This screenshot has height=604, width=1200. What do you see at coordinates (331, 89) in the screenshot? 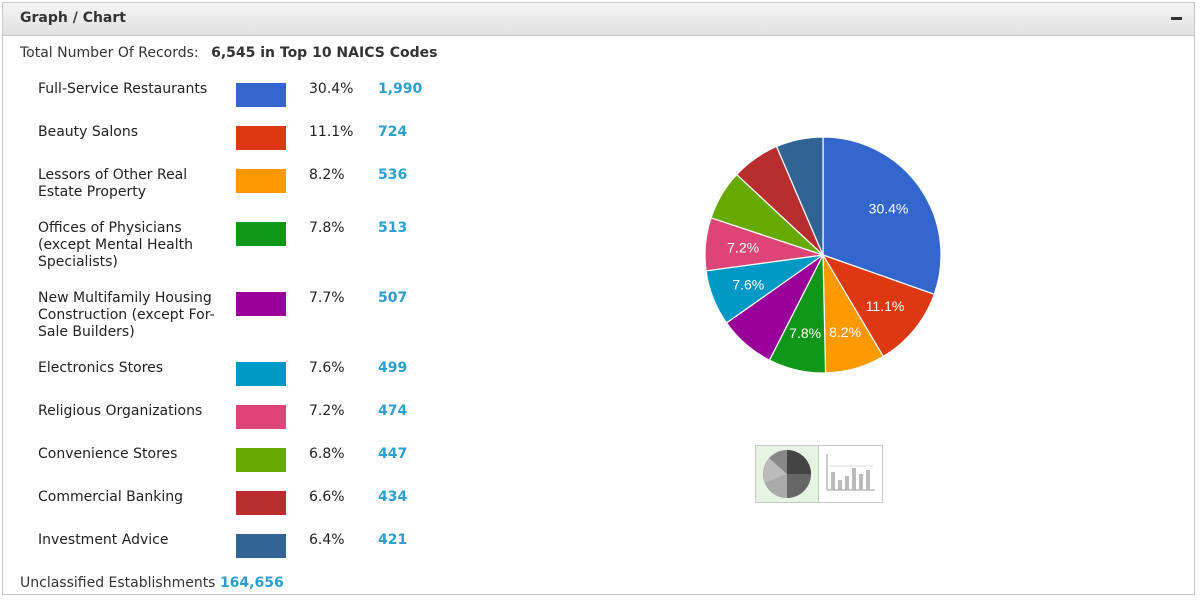
I see `legend-percent: 30.4%` at bounding box center [331, 89].